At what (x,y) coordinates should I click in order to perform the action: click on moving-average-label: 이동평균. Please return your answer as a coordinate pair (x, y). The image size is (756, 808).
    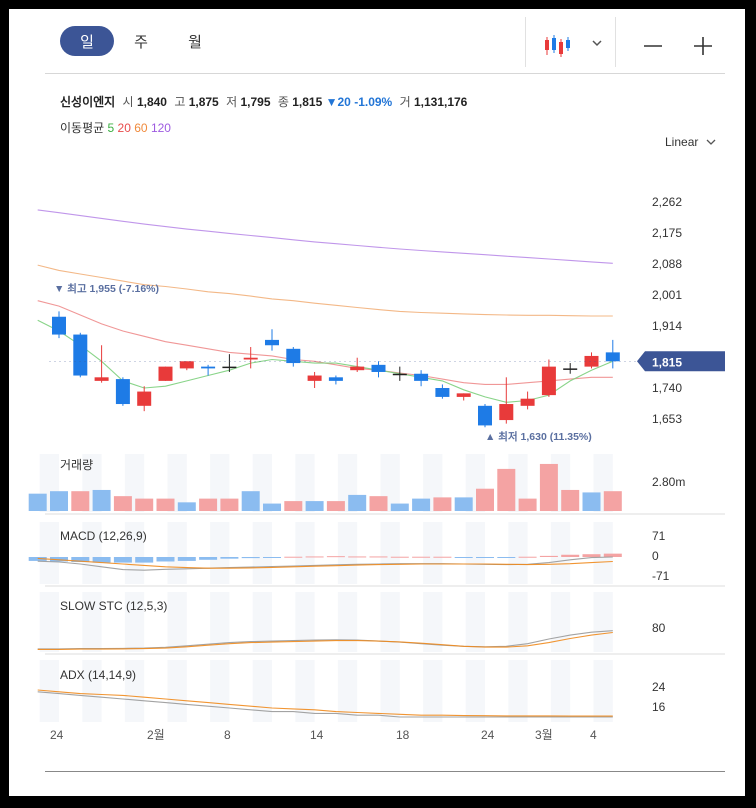
    Looking at the image, I should click on (82, 128).